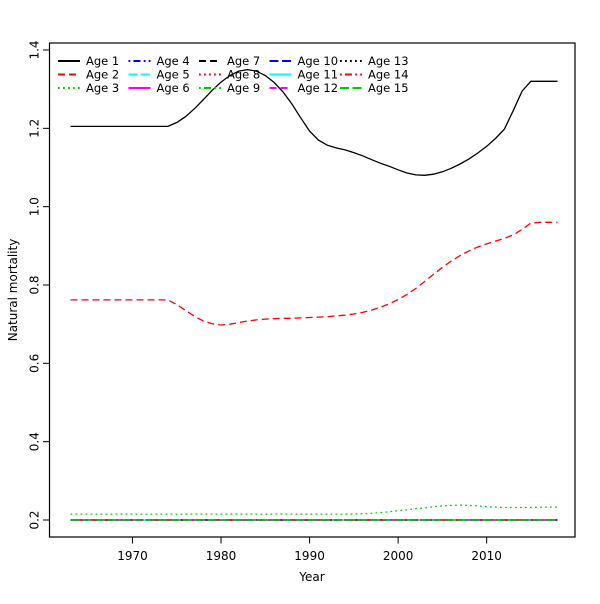 The image size is (600, 604). I want to click on legend-label: Age 13, so click(388, 61).